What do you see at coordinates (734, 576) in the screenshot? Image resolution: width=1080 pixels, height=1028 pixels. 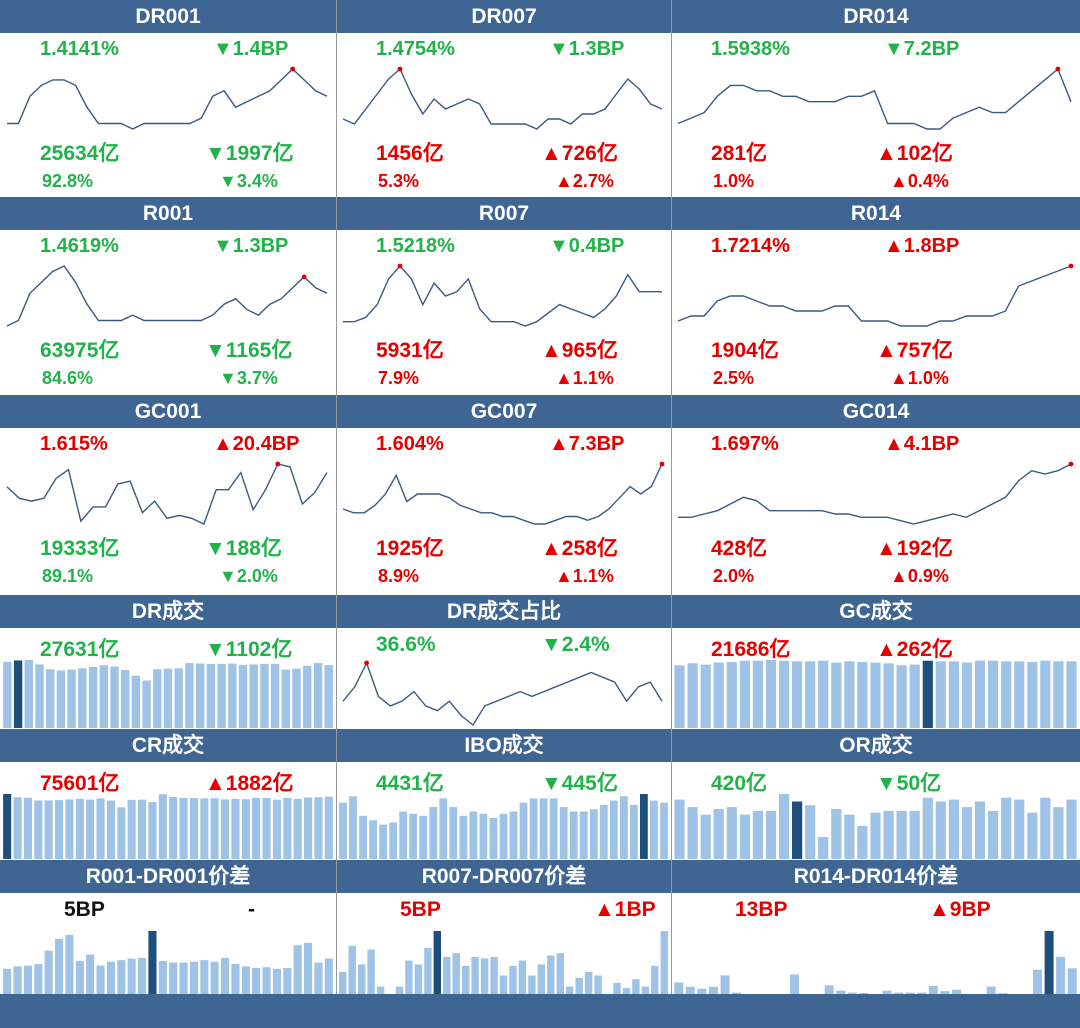 I see `share-value: 2.0%` at bounding box center [734, 576].